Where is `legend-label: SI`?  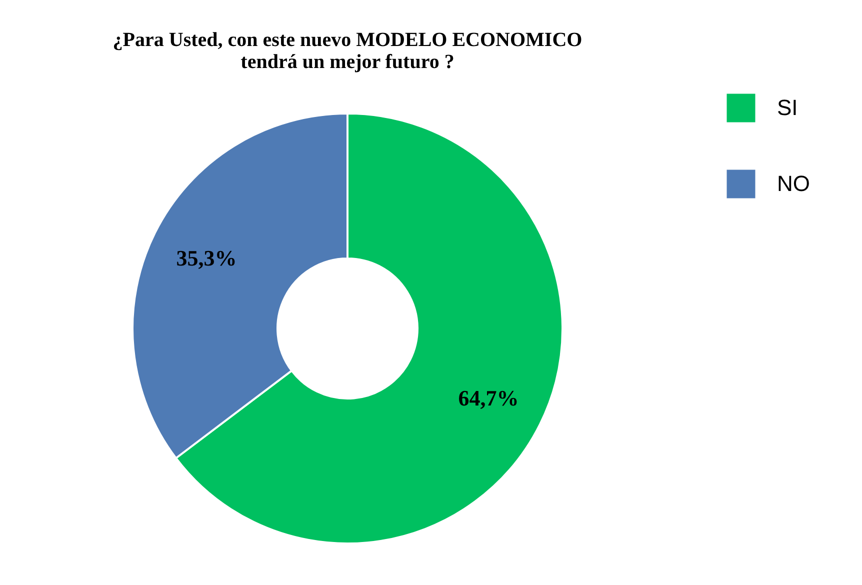 legend-label: SI is located at coordinates (787, 107).